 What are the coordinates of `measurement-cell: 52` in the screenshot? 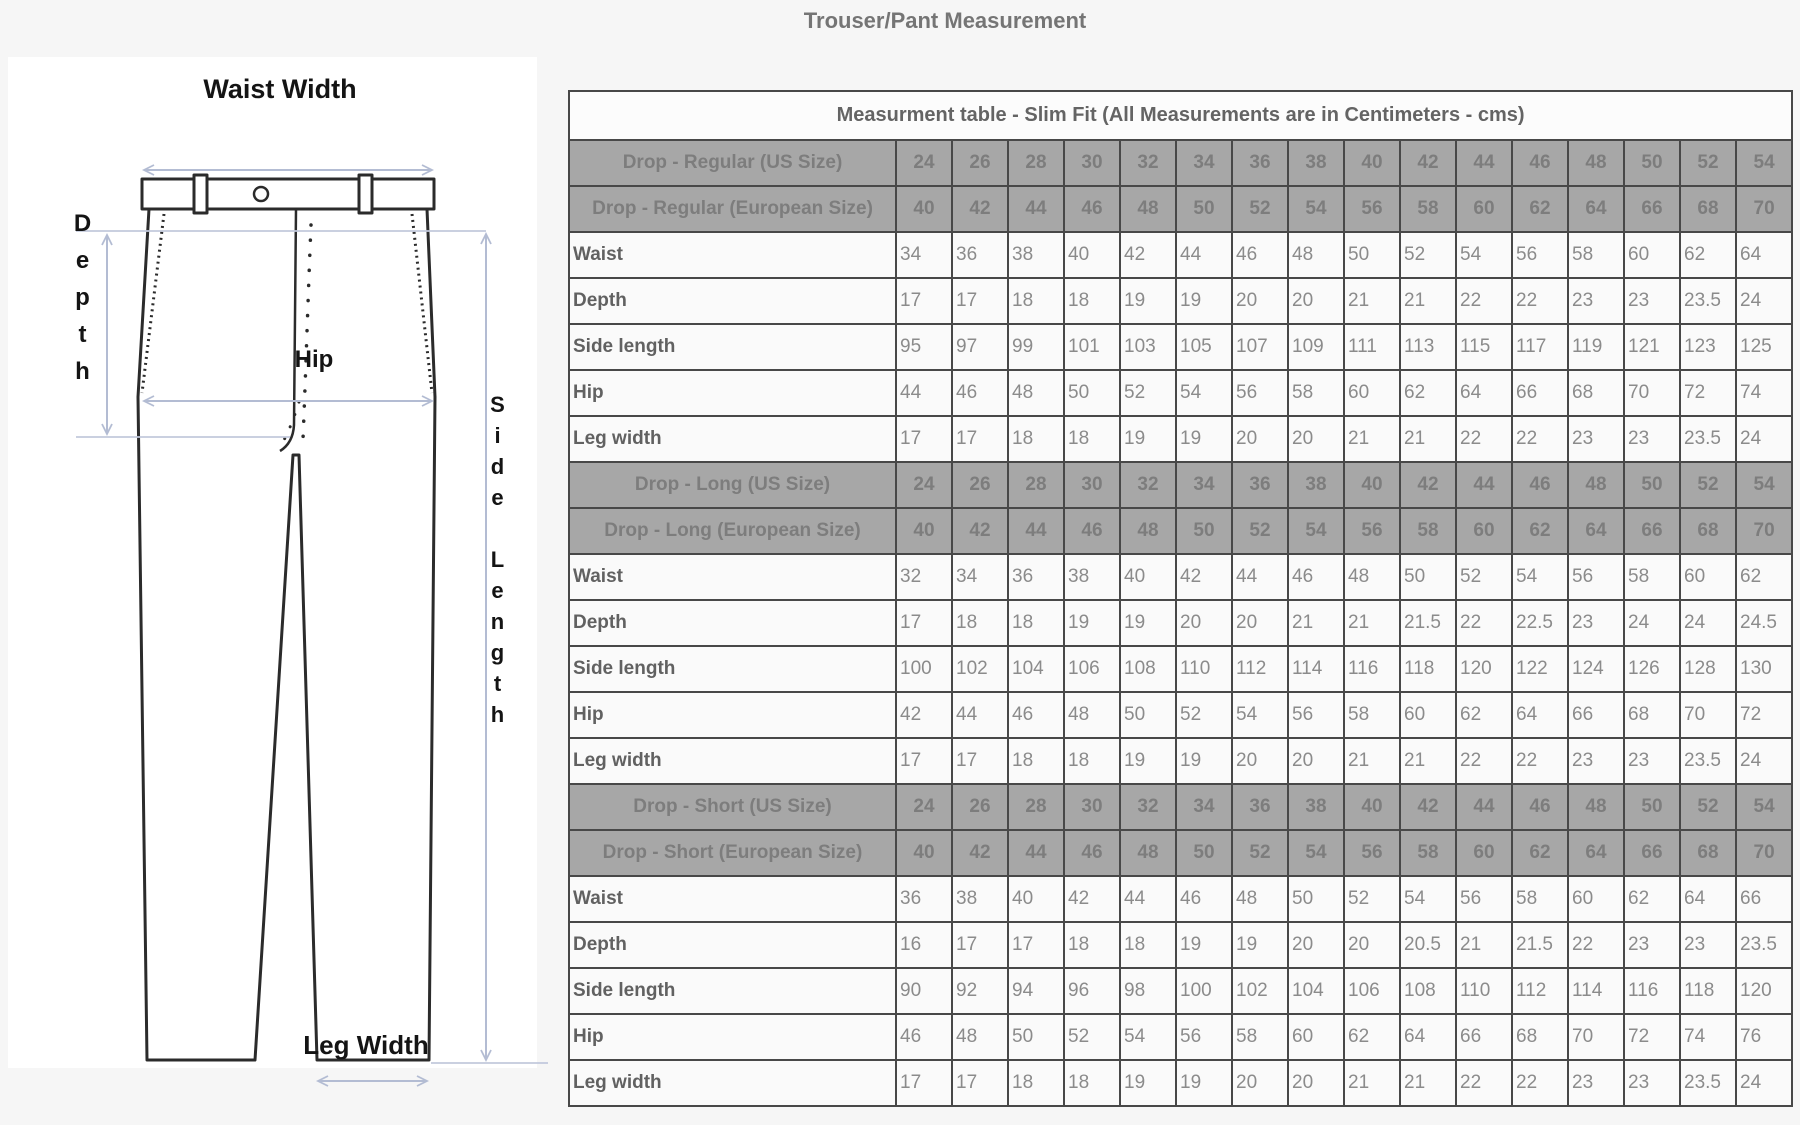 It's located at (1484, 577).